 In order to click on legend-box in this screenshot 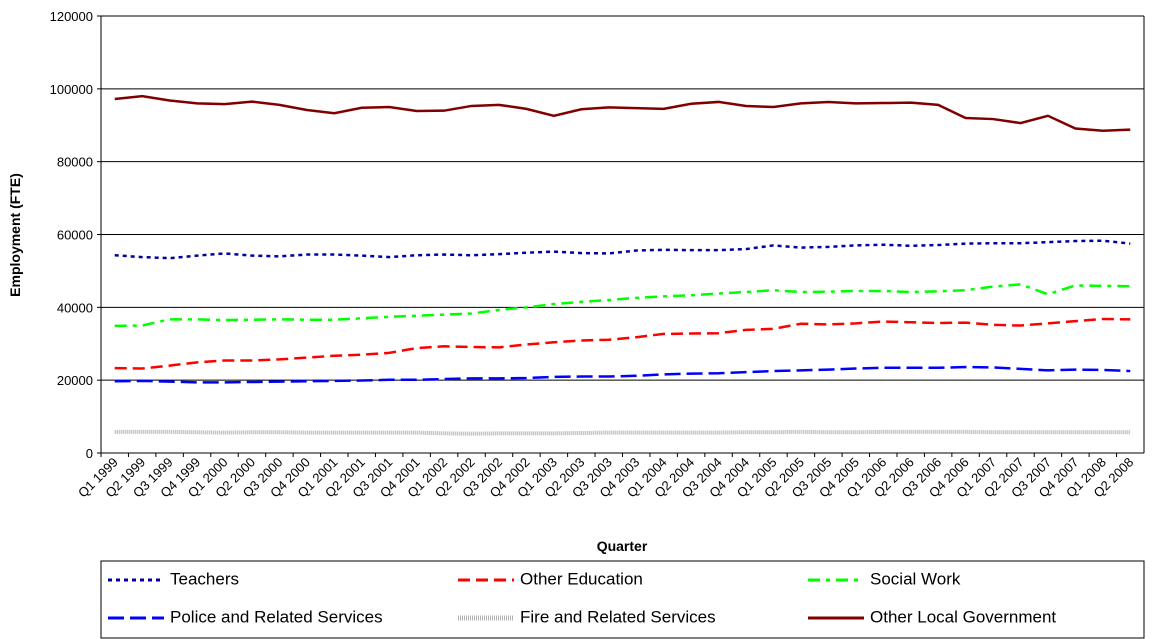, I will do `click(622, 599)`.